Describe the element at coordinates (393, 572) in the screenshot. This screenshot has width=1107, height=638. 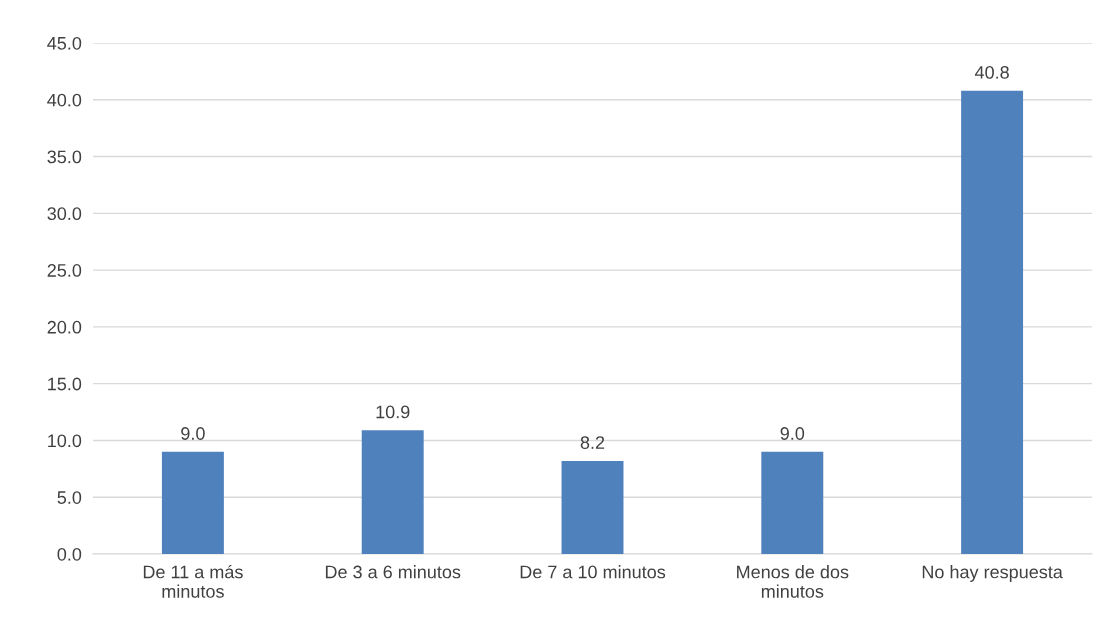
I see `x-tick-label: De 3 a 6 minutos` at that location.